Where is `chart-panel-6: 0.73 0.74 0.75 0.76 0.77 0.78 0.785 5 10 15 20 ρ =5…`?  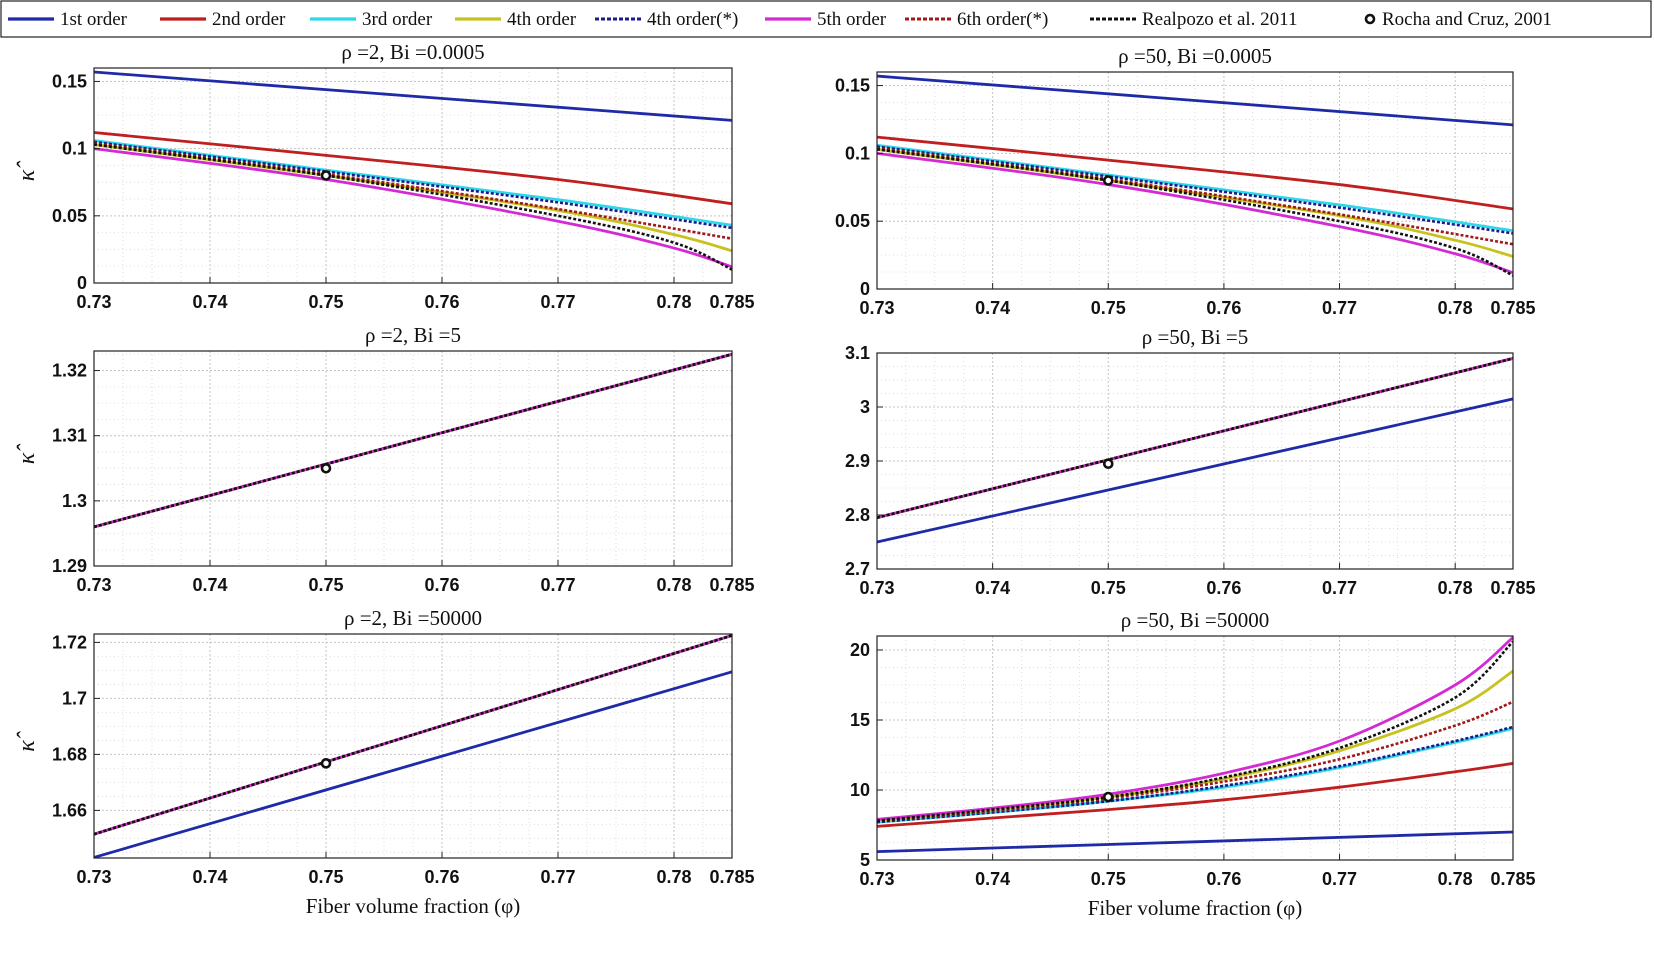
chart-panel-6: 0.73 0.74 0.75 0.76 0.77 0.78 0.785 5 10 15 20 ρ =5… is located at coordinates (1193, 764).